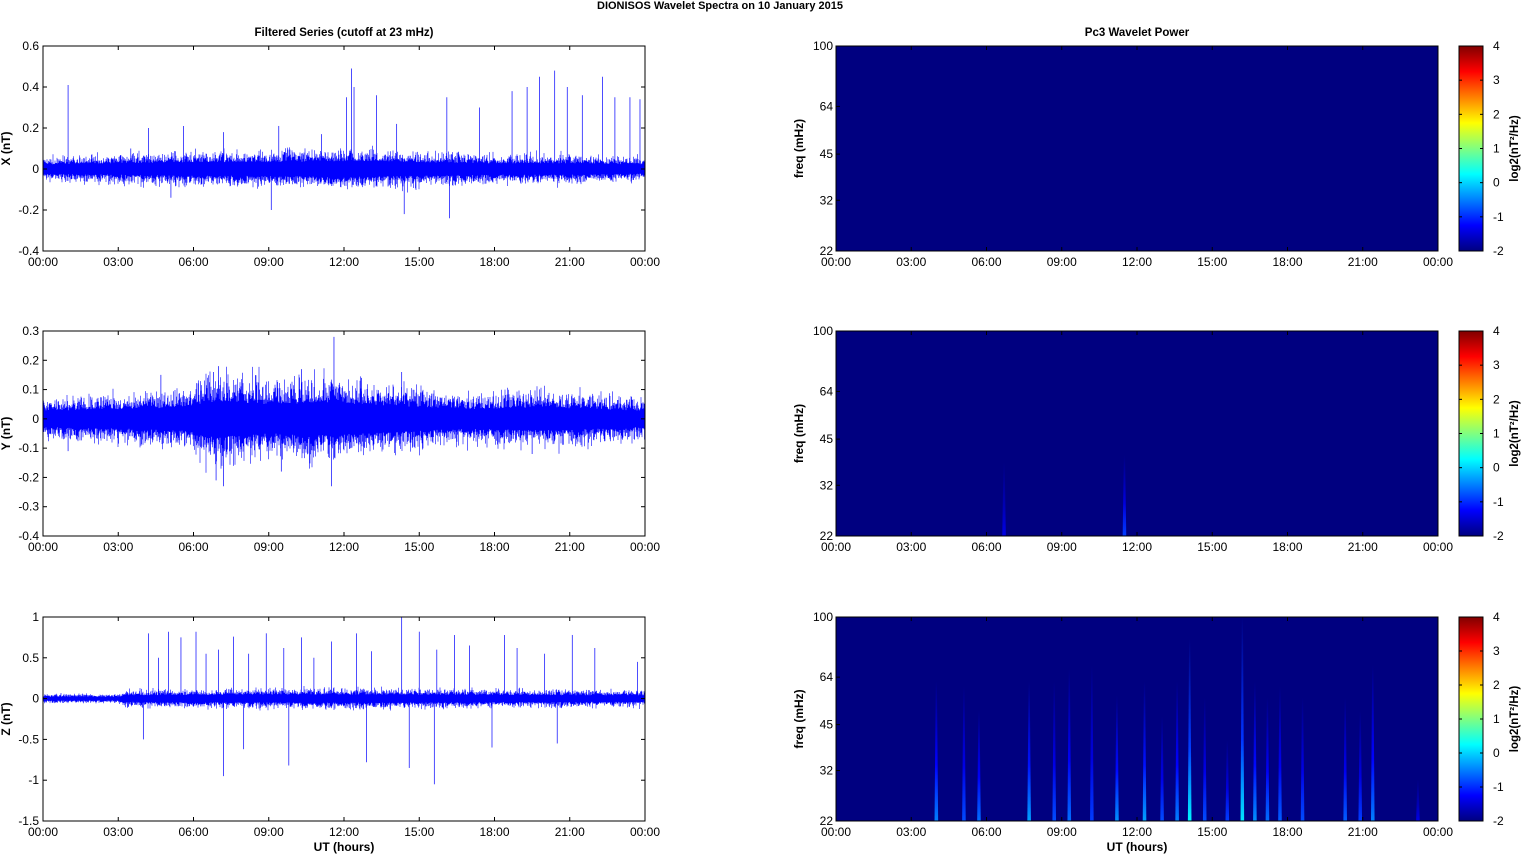 This screenshot has width=1525, height=854. What do you see at coordinates (28, 536) in the screenshot?
I see `y-tick-label: -0.4` at bounding box center [28, 536].